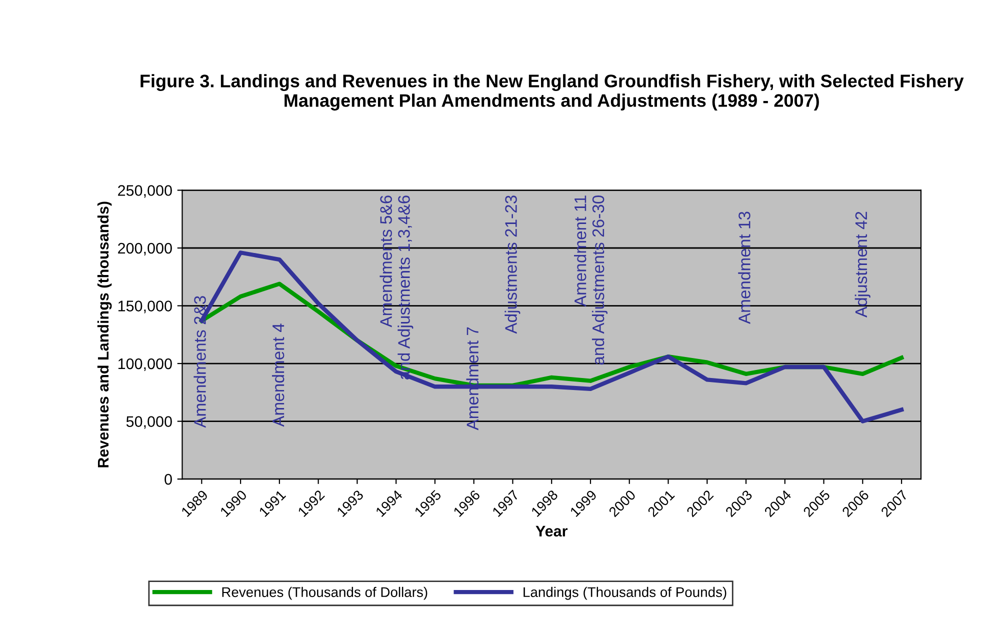 This screenshot has height=632, width=985. Describe the element at coordinates (145, 365) in the screenshot. I see `y-tick-label: 100,000` at that location.